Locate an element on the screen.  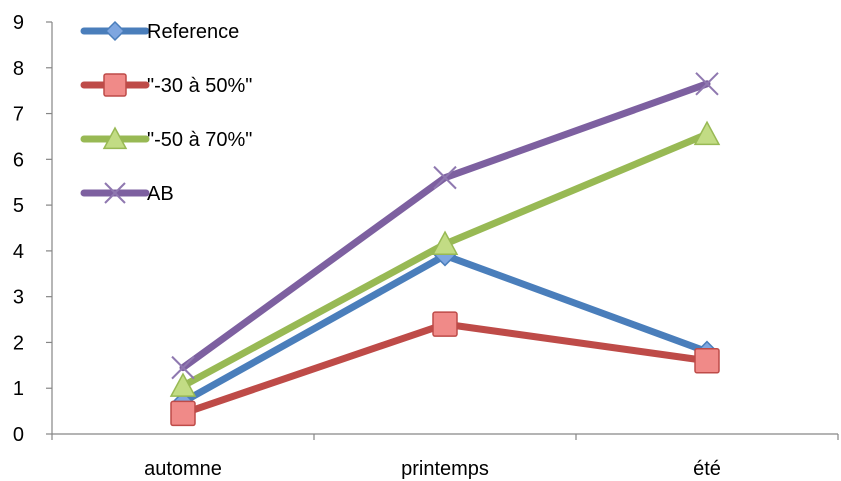
legend-label: "-30 à 50%" is located at coordinates (199, 86).